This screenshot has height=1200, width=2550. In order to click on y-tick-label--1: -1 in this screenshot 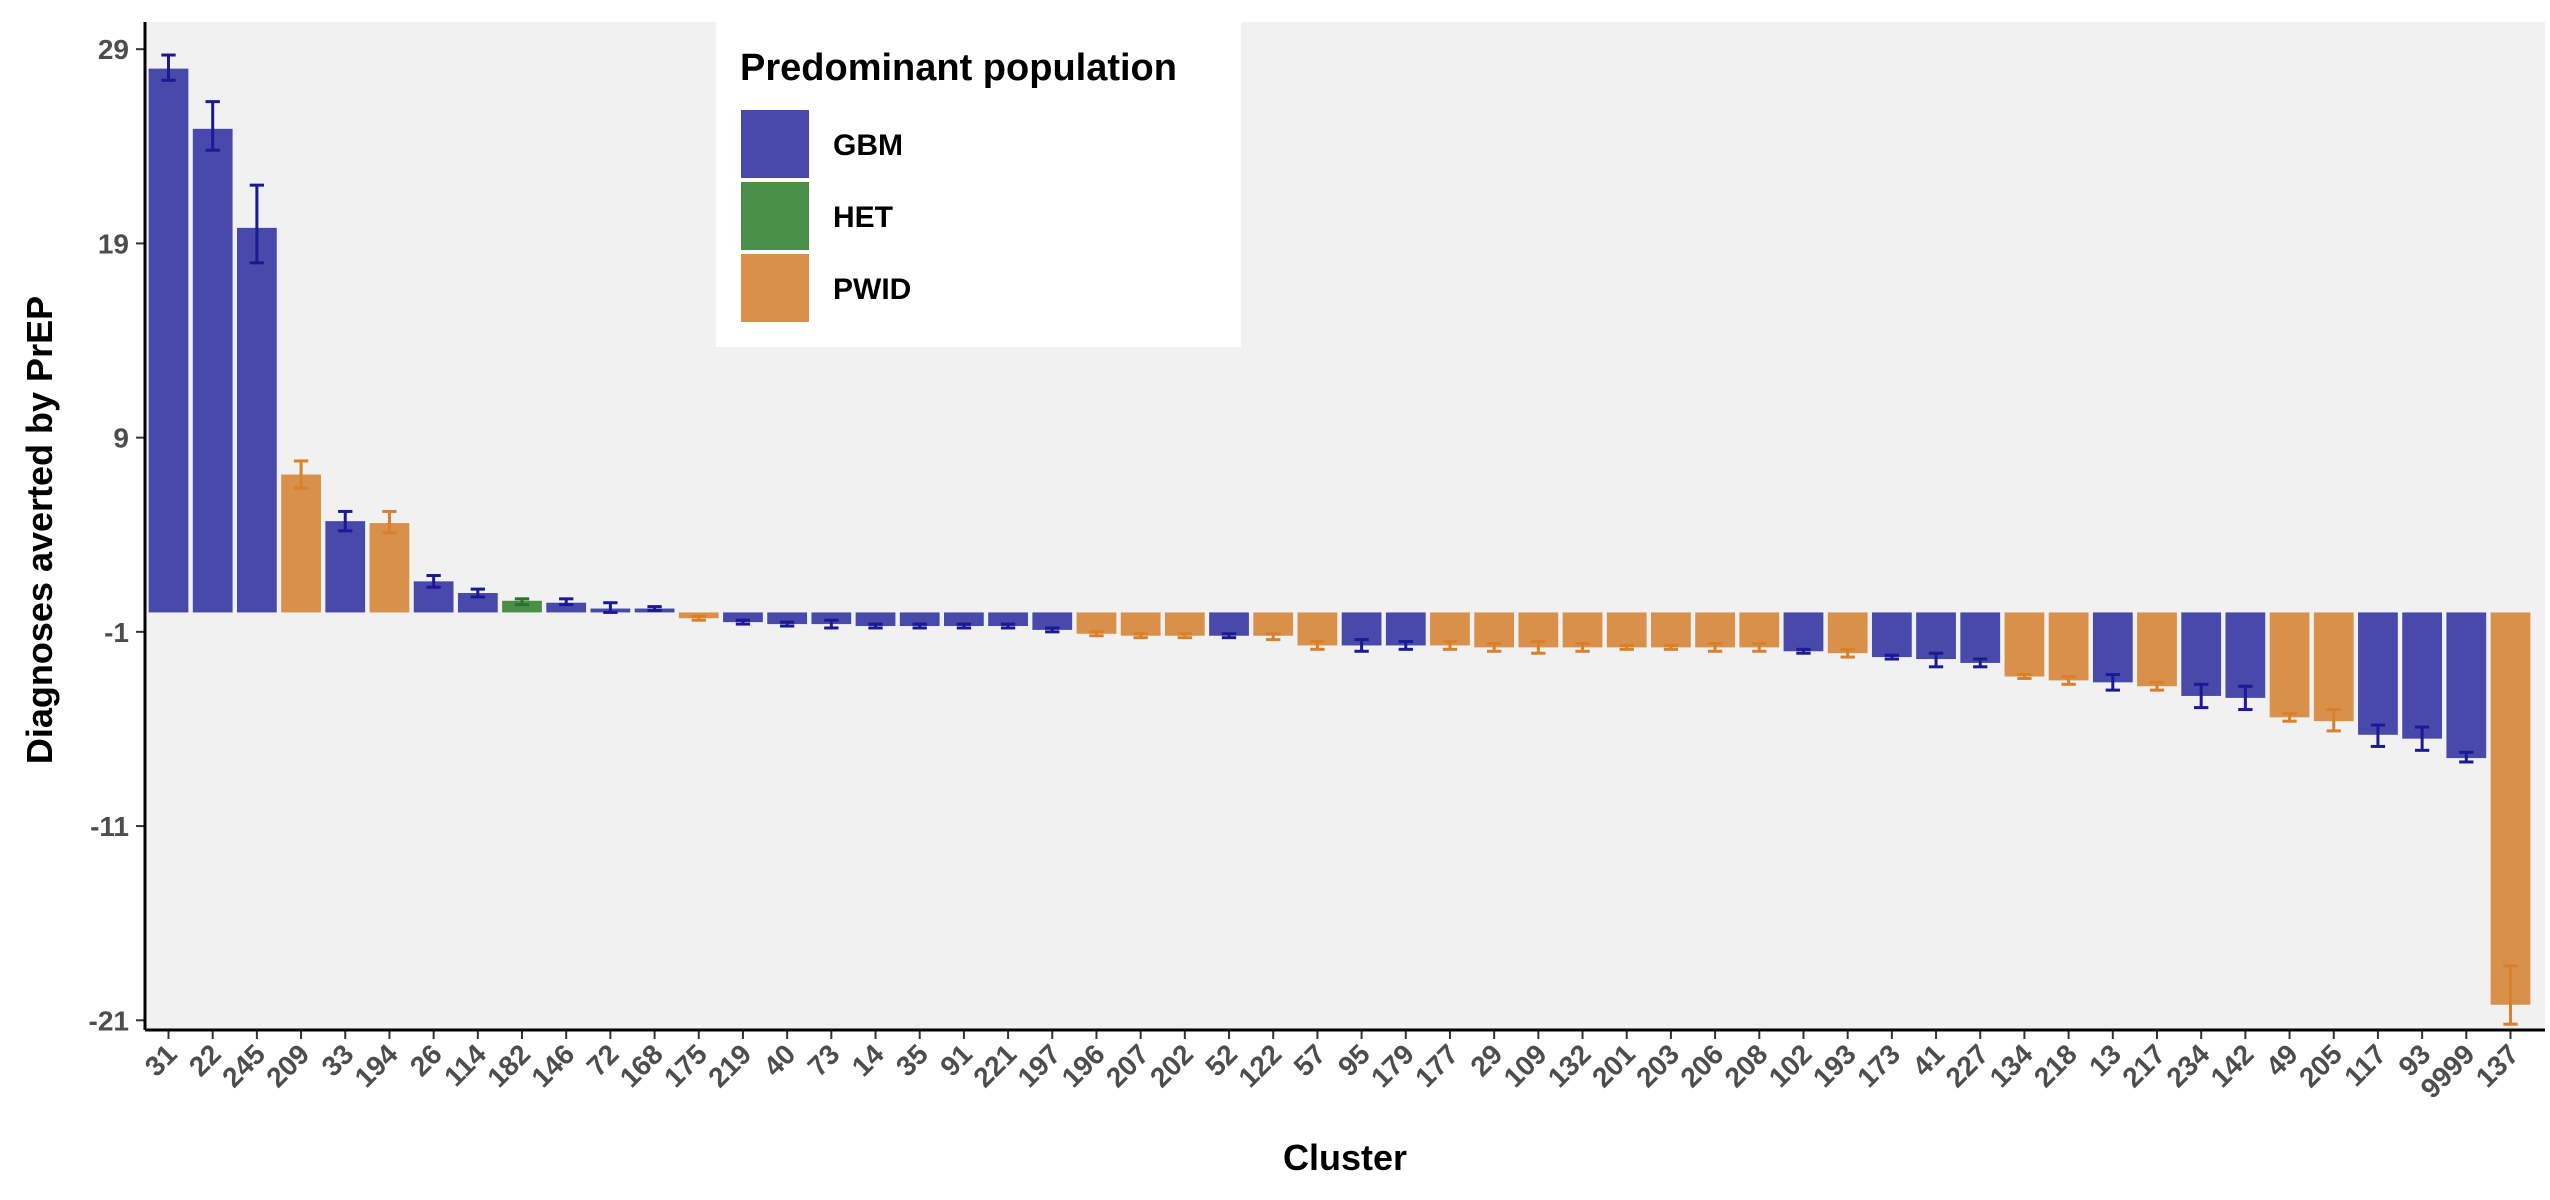, I will do `click(116, 632)`.